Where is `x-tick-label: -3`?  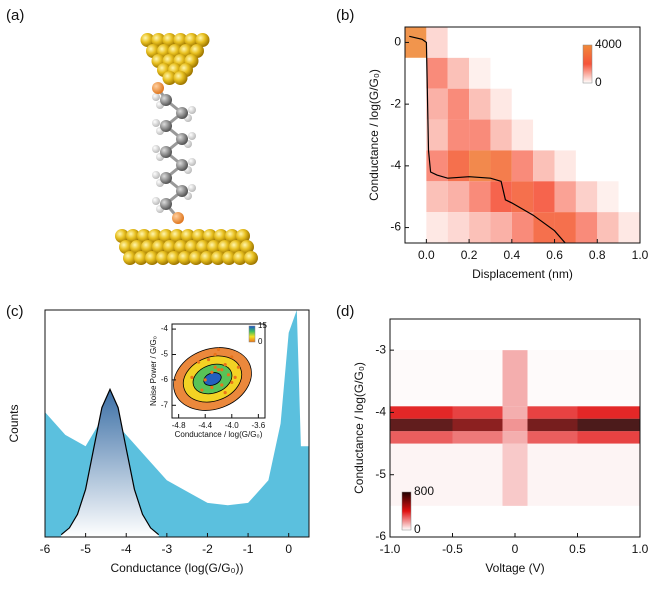 x-tick-label: -3 is located at coordinates (167, 549).